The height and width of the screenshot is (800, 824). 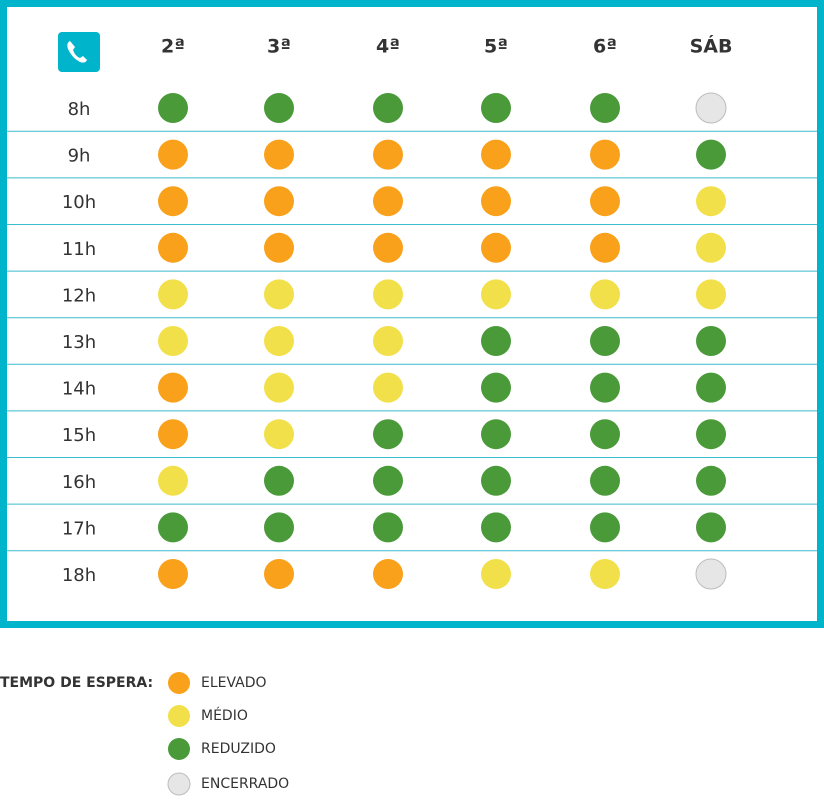 What do you see at coordinates (79, 342) in the screenshot?
I see `row-label: 13h` at bounding box center [79, 342].